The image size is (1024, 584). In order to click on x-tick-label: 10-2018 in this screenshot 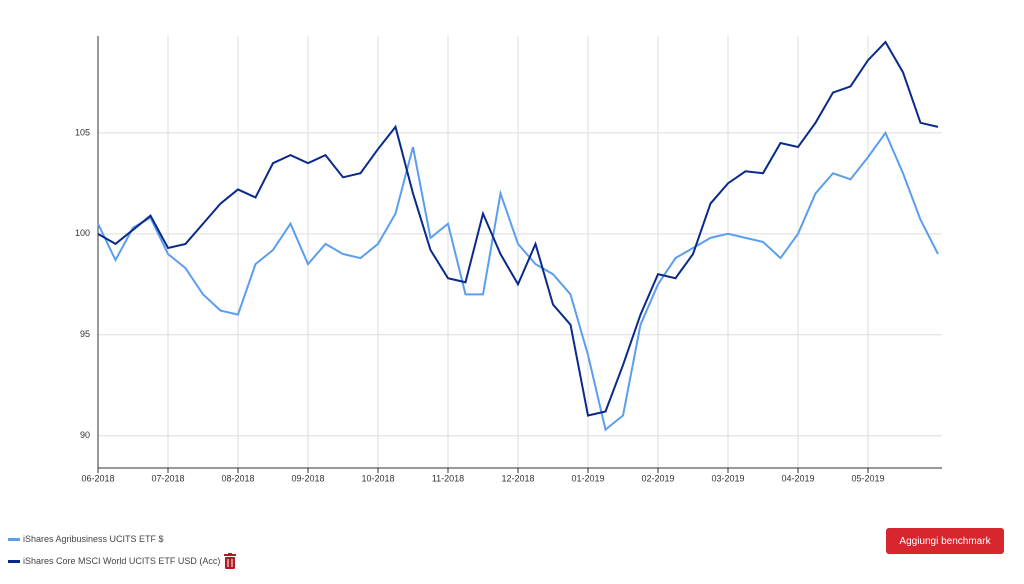, I will do `click(377, 478)`.